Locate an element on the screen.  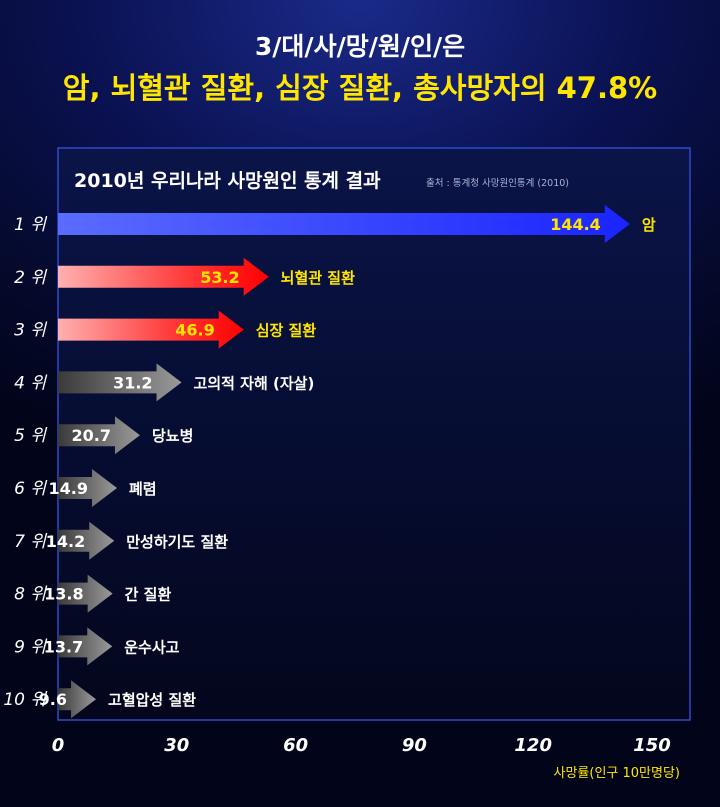
x-axis-label: 사망률(인구 10만명당) is located at coordinates (617, 773).